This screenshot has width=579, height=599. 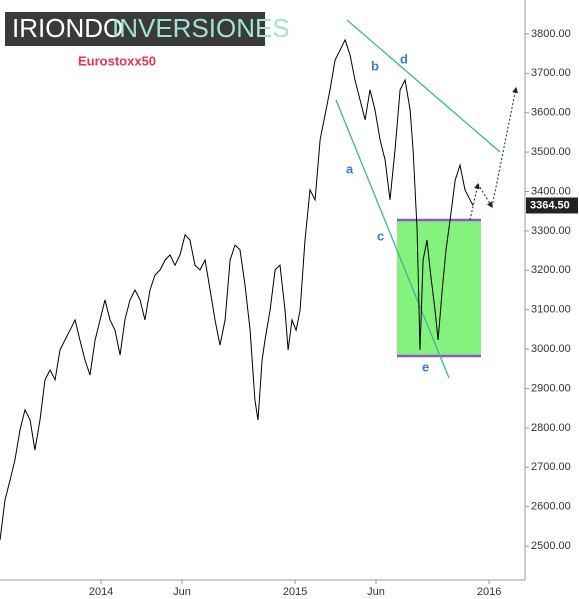 I want to click on y-tick-label: 2600.00, so click(x=551, y=507).